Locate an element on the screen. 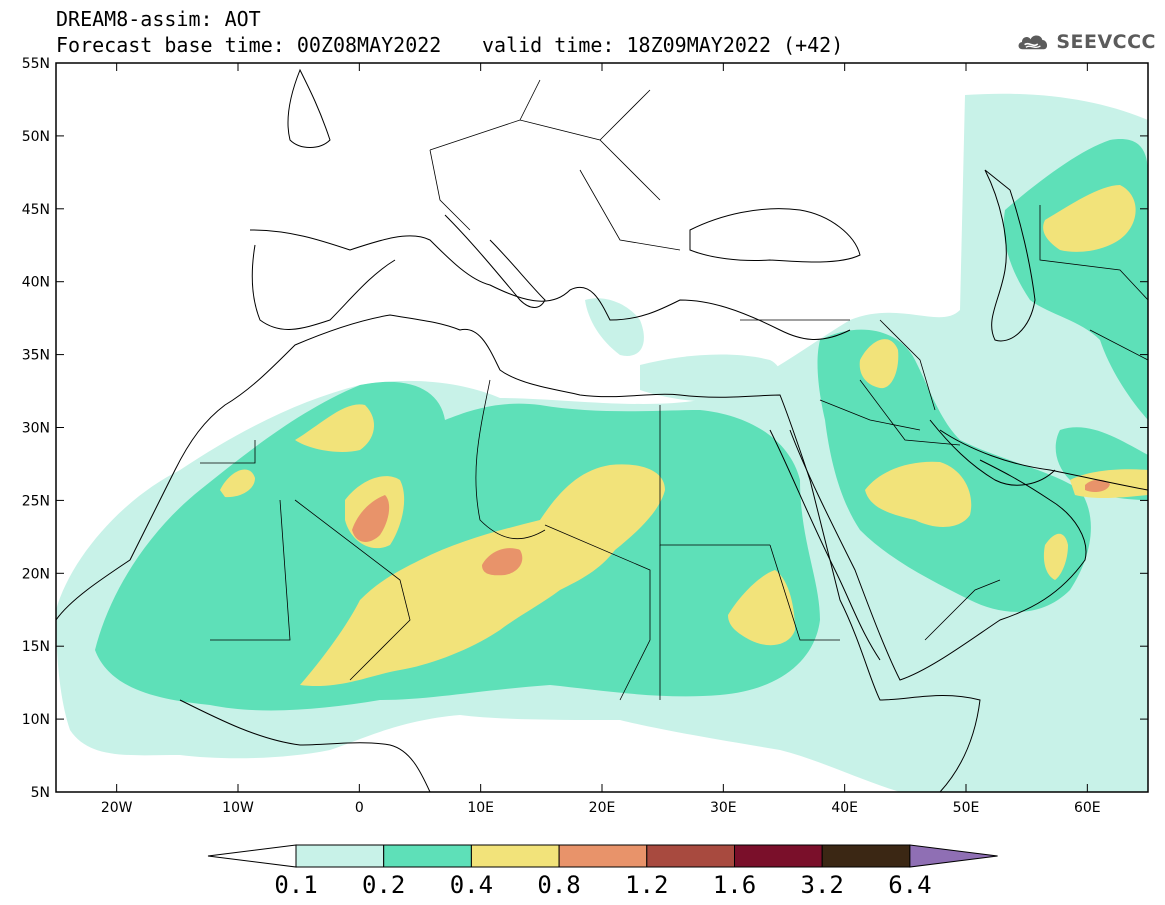 This screenshot has width=1165, height=905. seevccc-logo: SEEVCCC is located at coordinates (1086, 42).